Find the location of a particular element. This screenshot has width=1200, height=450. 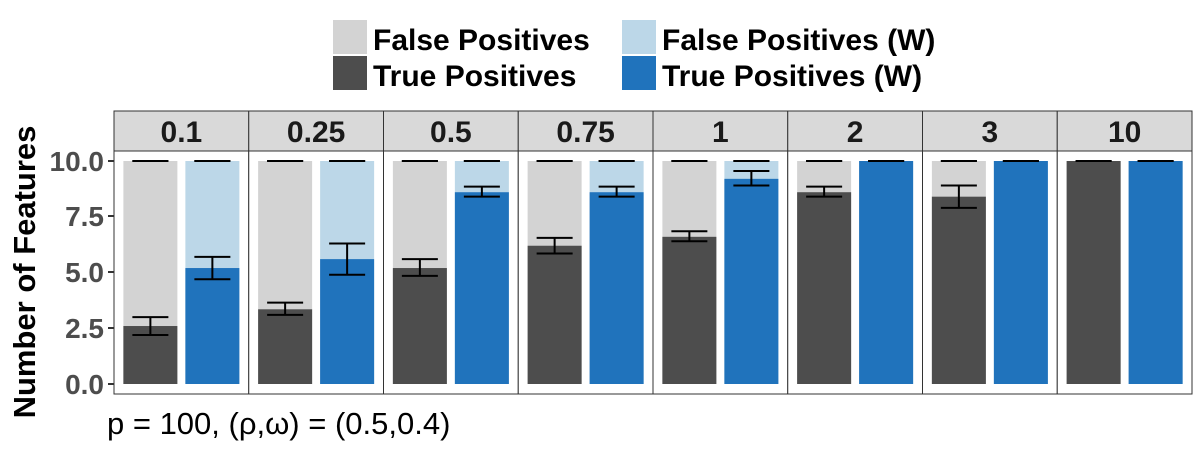

facet-strip-label: 0.5 is located at coordinates (451, 132).